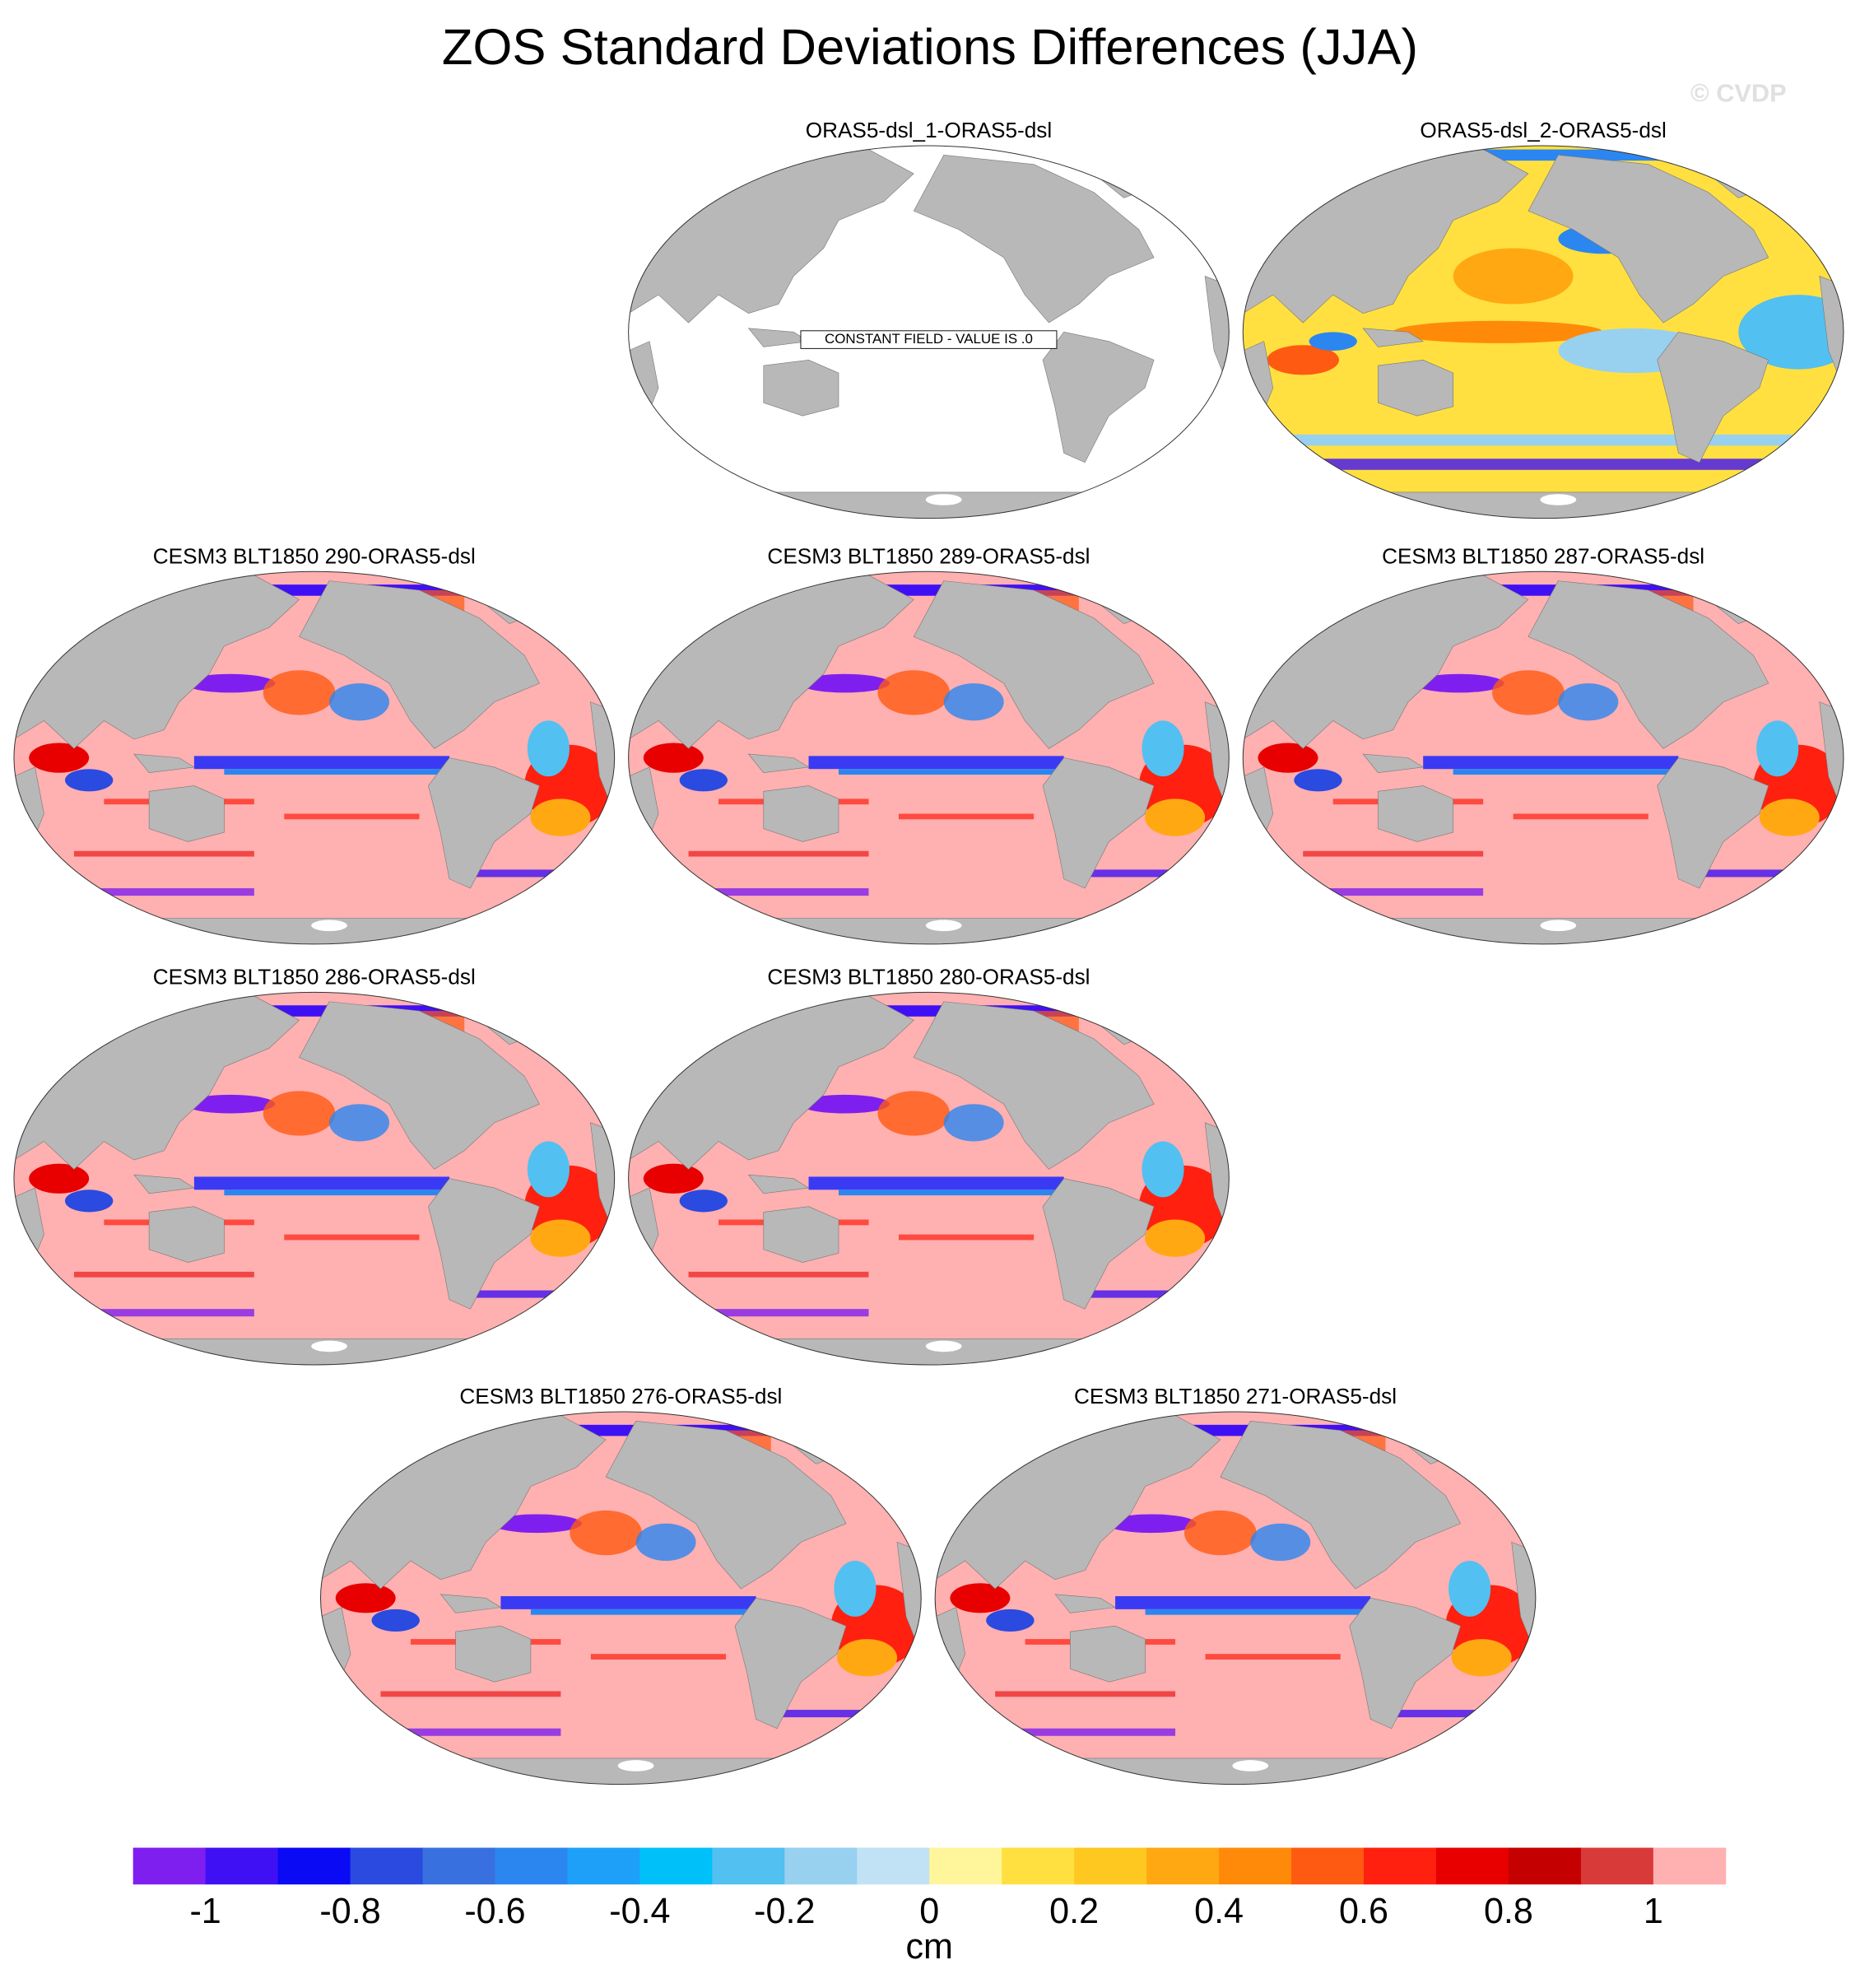  I want to click on colorbar-label: cm, so click(929, 1947).